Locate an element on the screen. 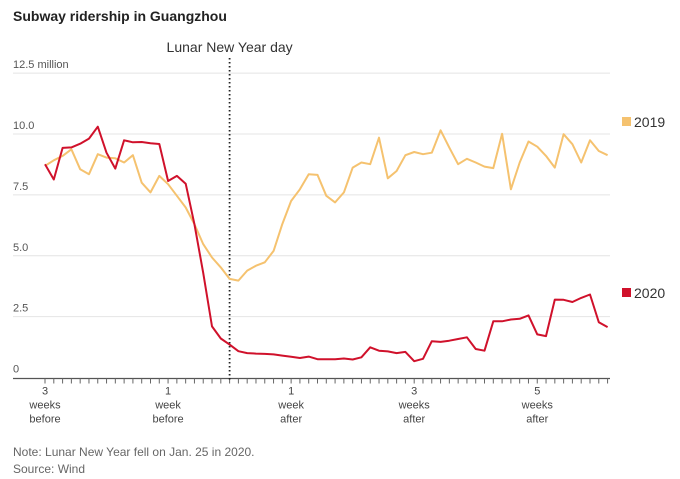 The width and height of the screenshot is (680, 479). legend-swatch-2019 is located at coordinates (626, 121).